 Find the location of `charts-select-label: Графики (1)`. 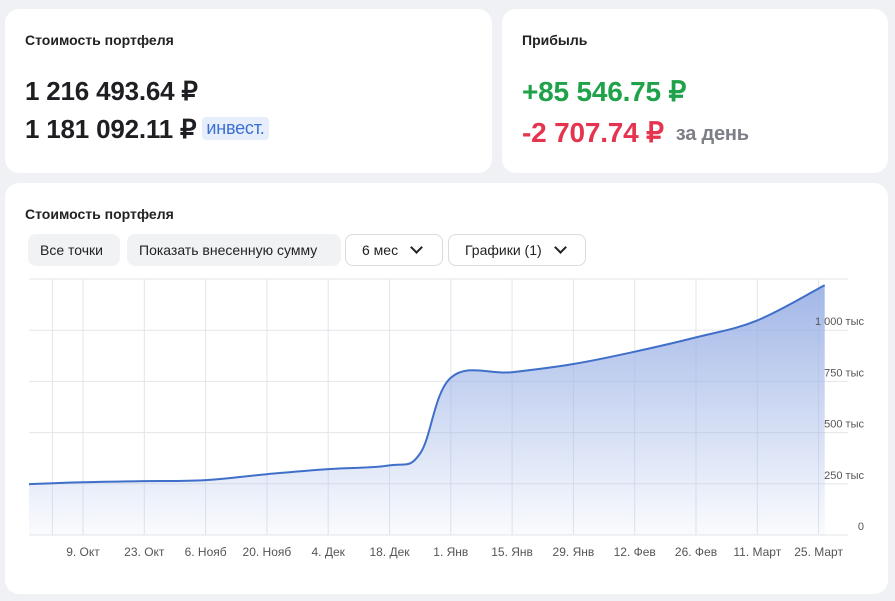

charts-select-label: Графики (1) is located at coordinates (503, 250).